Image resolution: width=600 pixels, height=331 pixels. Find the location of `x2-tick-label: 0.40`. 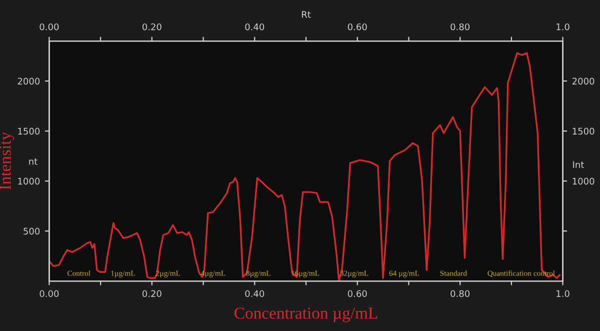

x2-tick-label: 0.40 is located at coordinates (254, 26).